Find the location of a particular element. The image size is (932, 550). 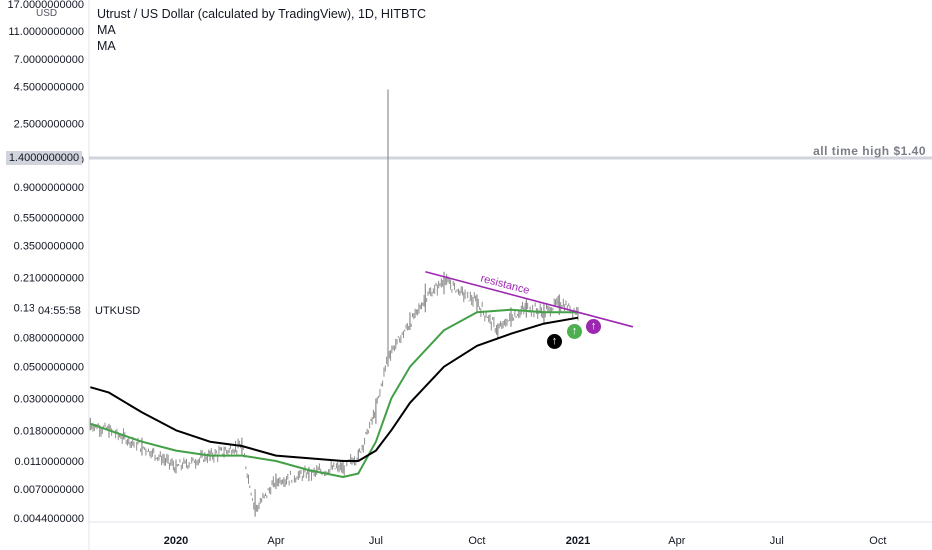

x-tick-label: 2021 is located at coordinates (578, 541).